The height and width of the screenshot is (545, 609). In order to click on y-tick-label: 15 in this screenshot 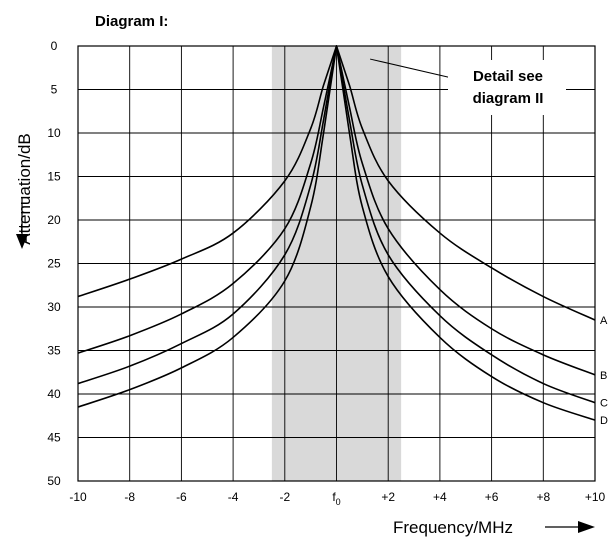, I will do `click(54, 177)`.